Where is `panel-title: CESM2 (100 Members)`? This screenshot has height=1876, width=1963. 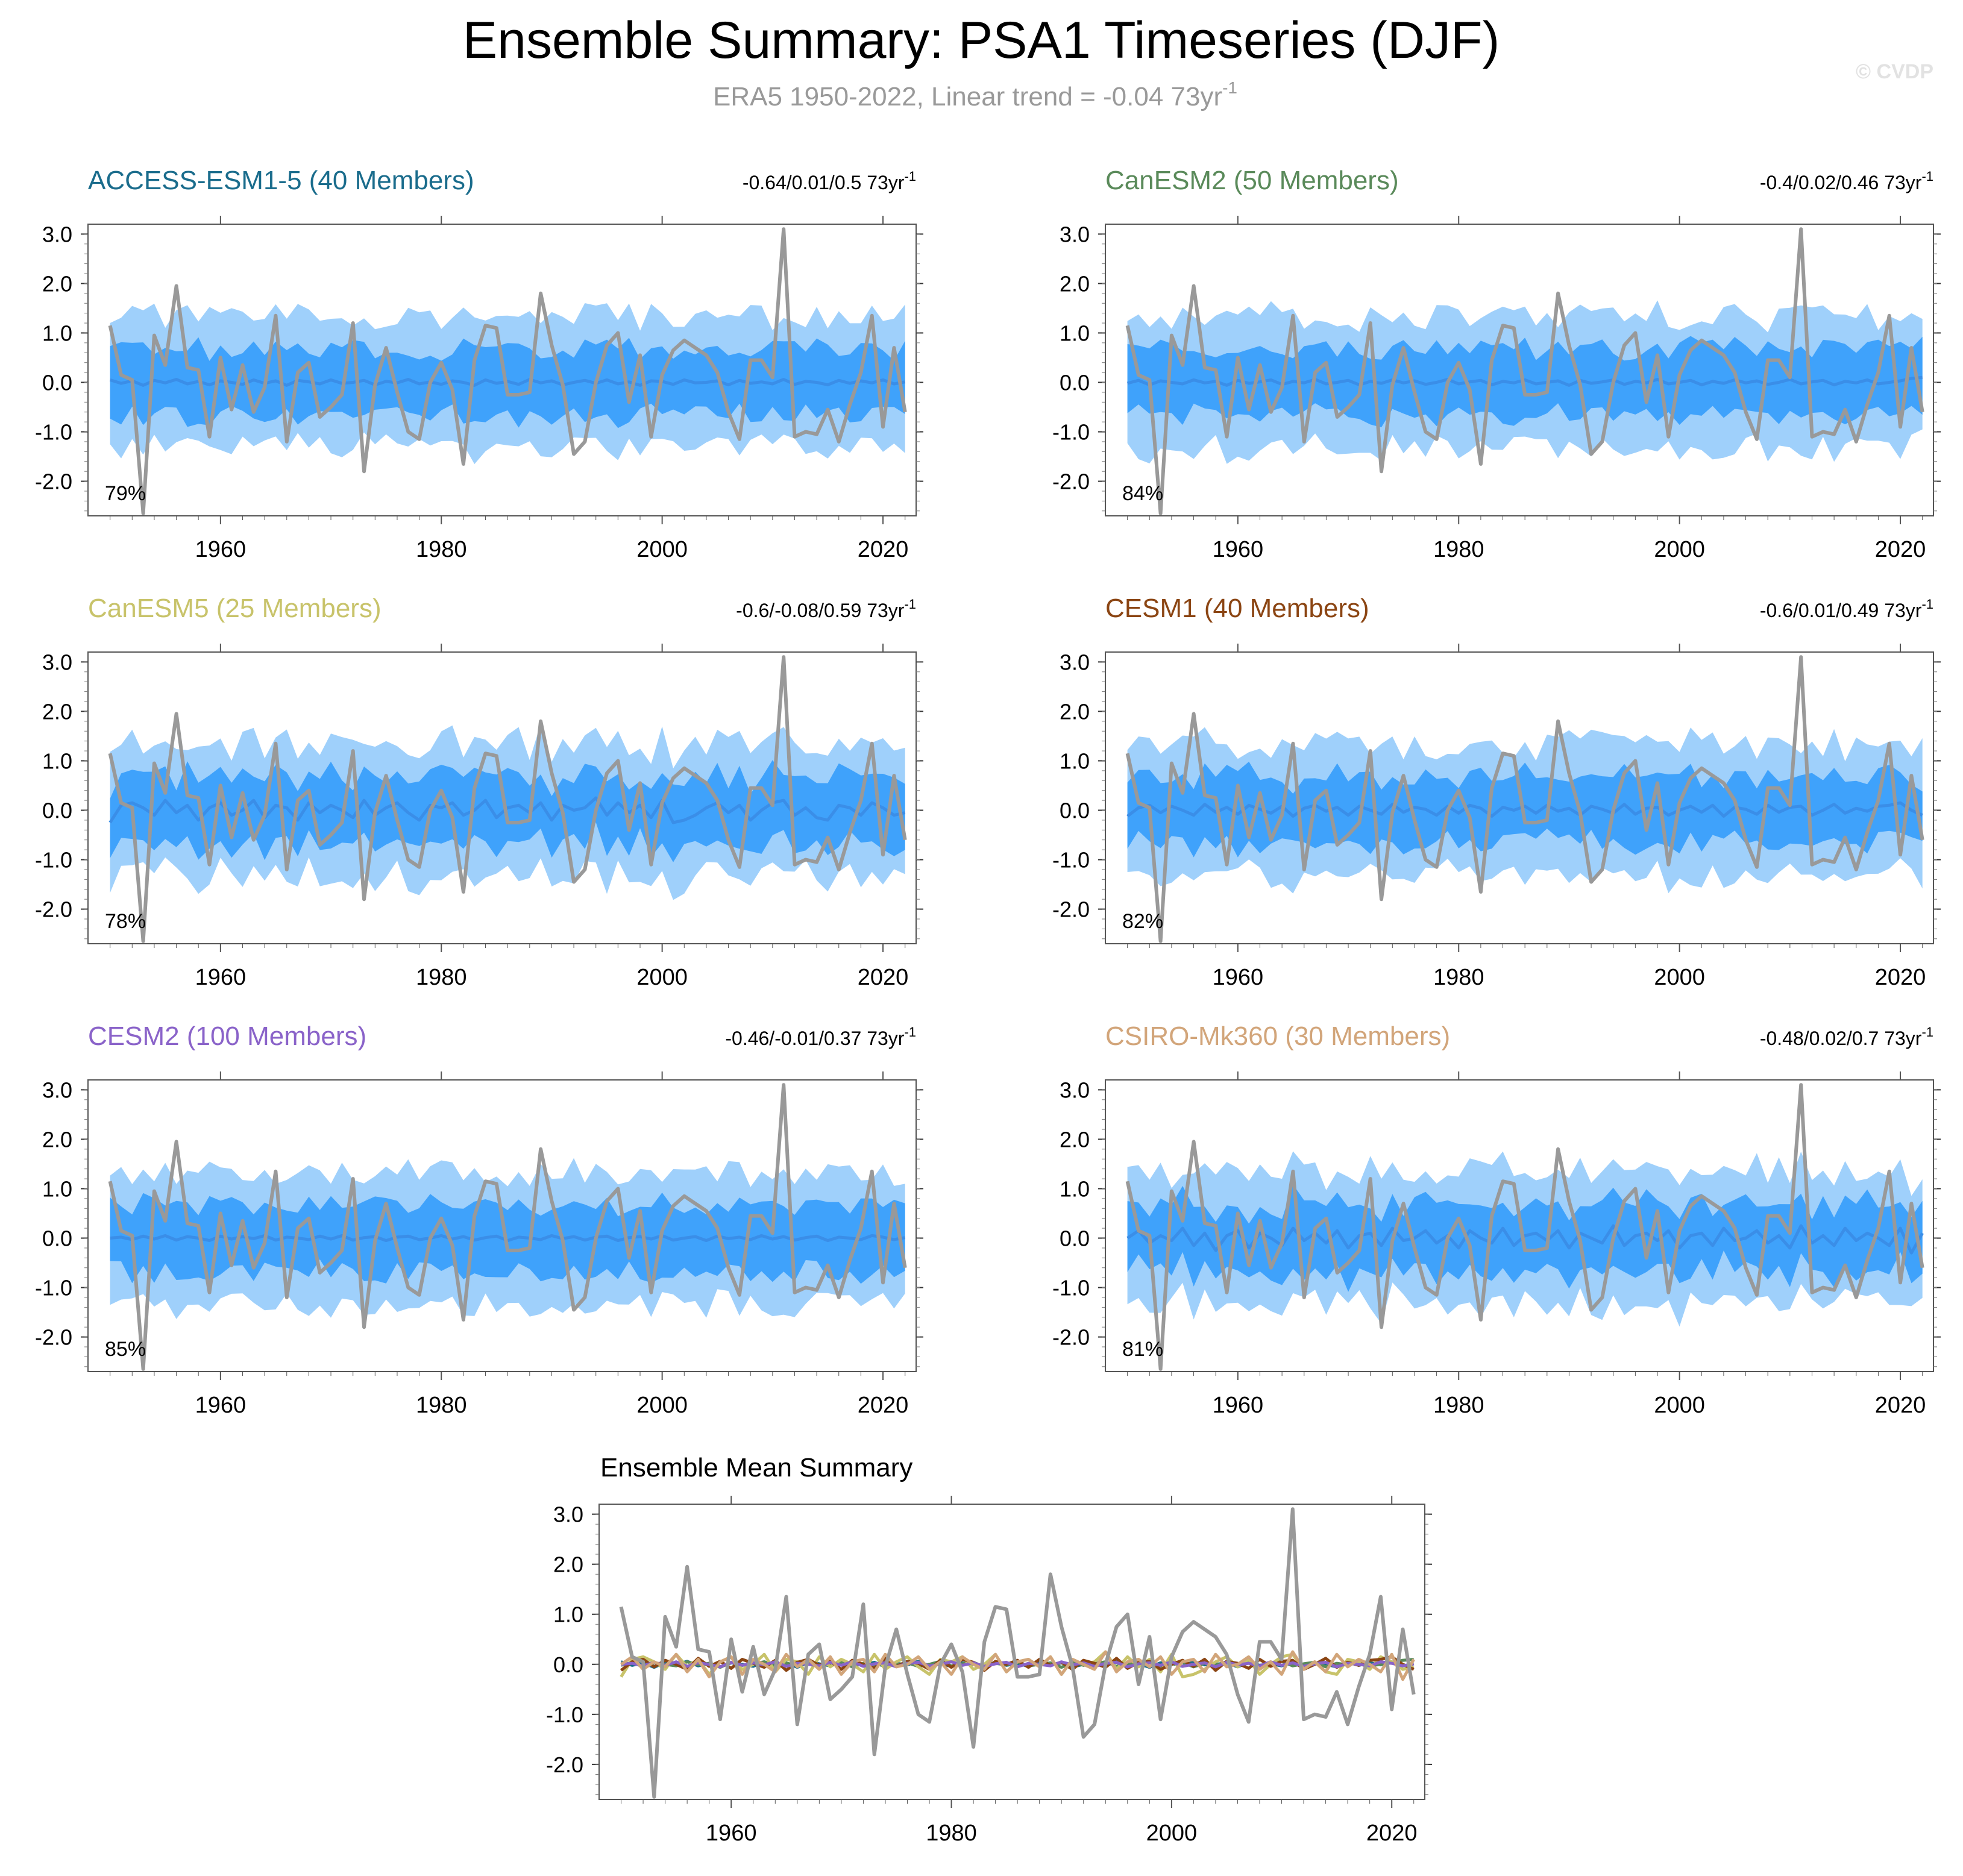 panel-title: CESM2 (100 Members) is located at coordinates (227, 1036).